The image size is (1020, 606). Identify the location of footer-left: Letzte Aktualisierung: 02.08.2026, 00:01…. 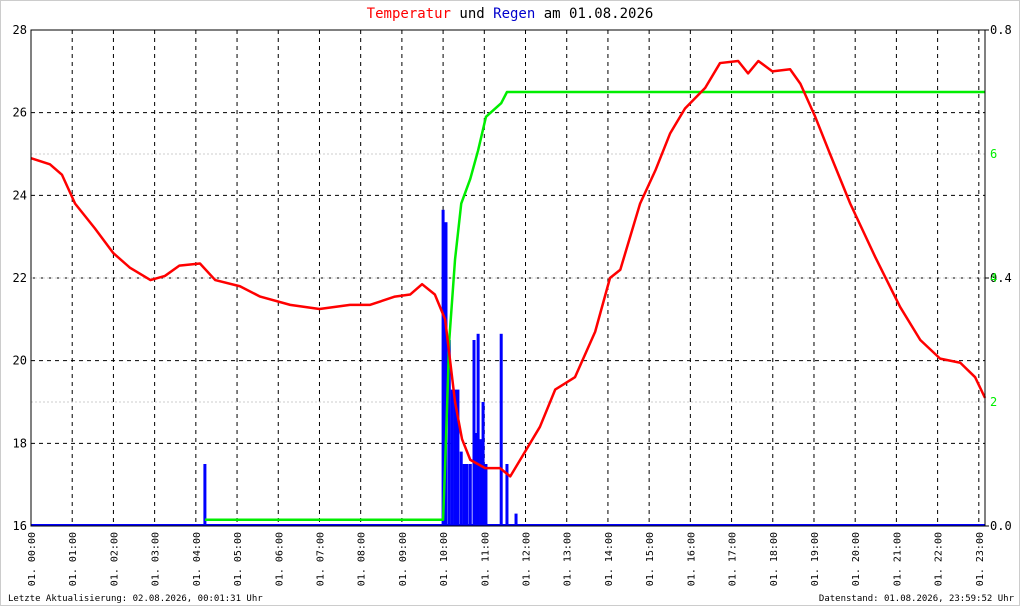
(135, 599).